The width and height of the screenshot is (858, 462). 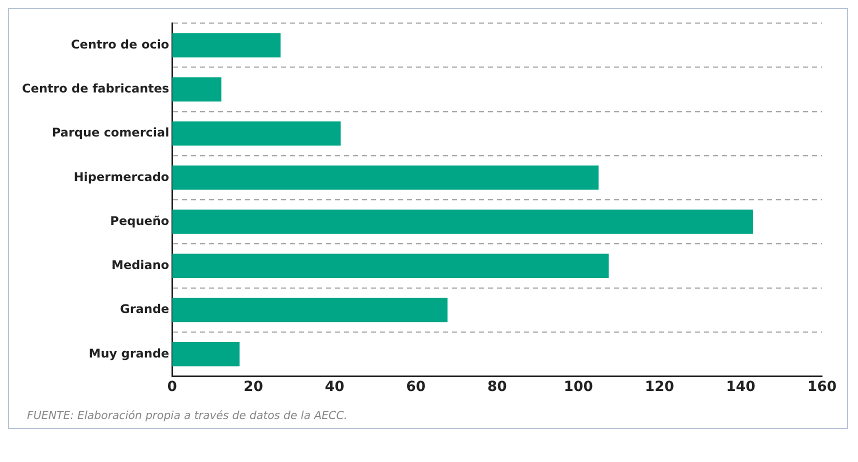 I want to click on y-tick-label: Mediano, so click(x=141, y=265).